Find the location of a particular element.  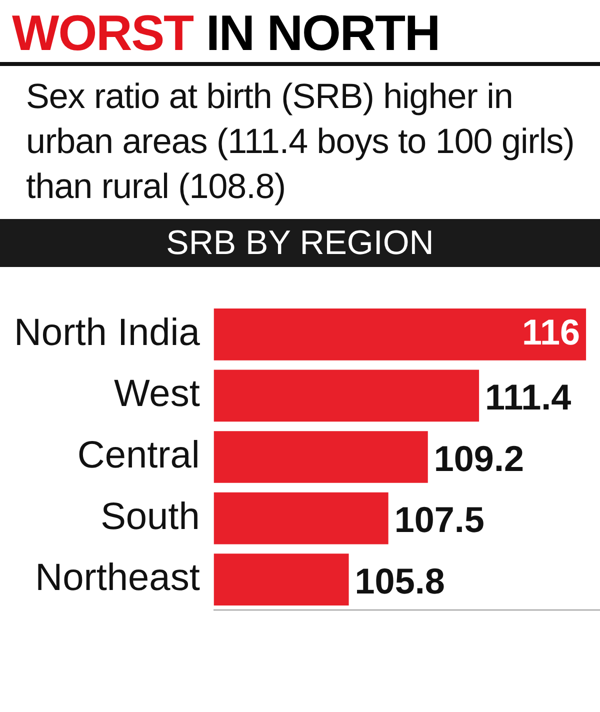

y-tick-label: Central is located at coordinates (138, 455).